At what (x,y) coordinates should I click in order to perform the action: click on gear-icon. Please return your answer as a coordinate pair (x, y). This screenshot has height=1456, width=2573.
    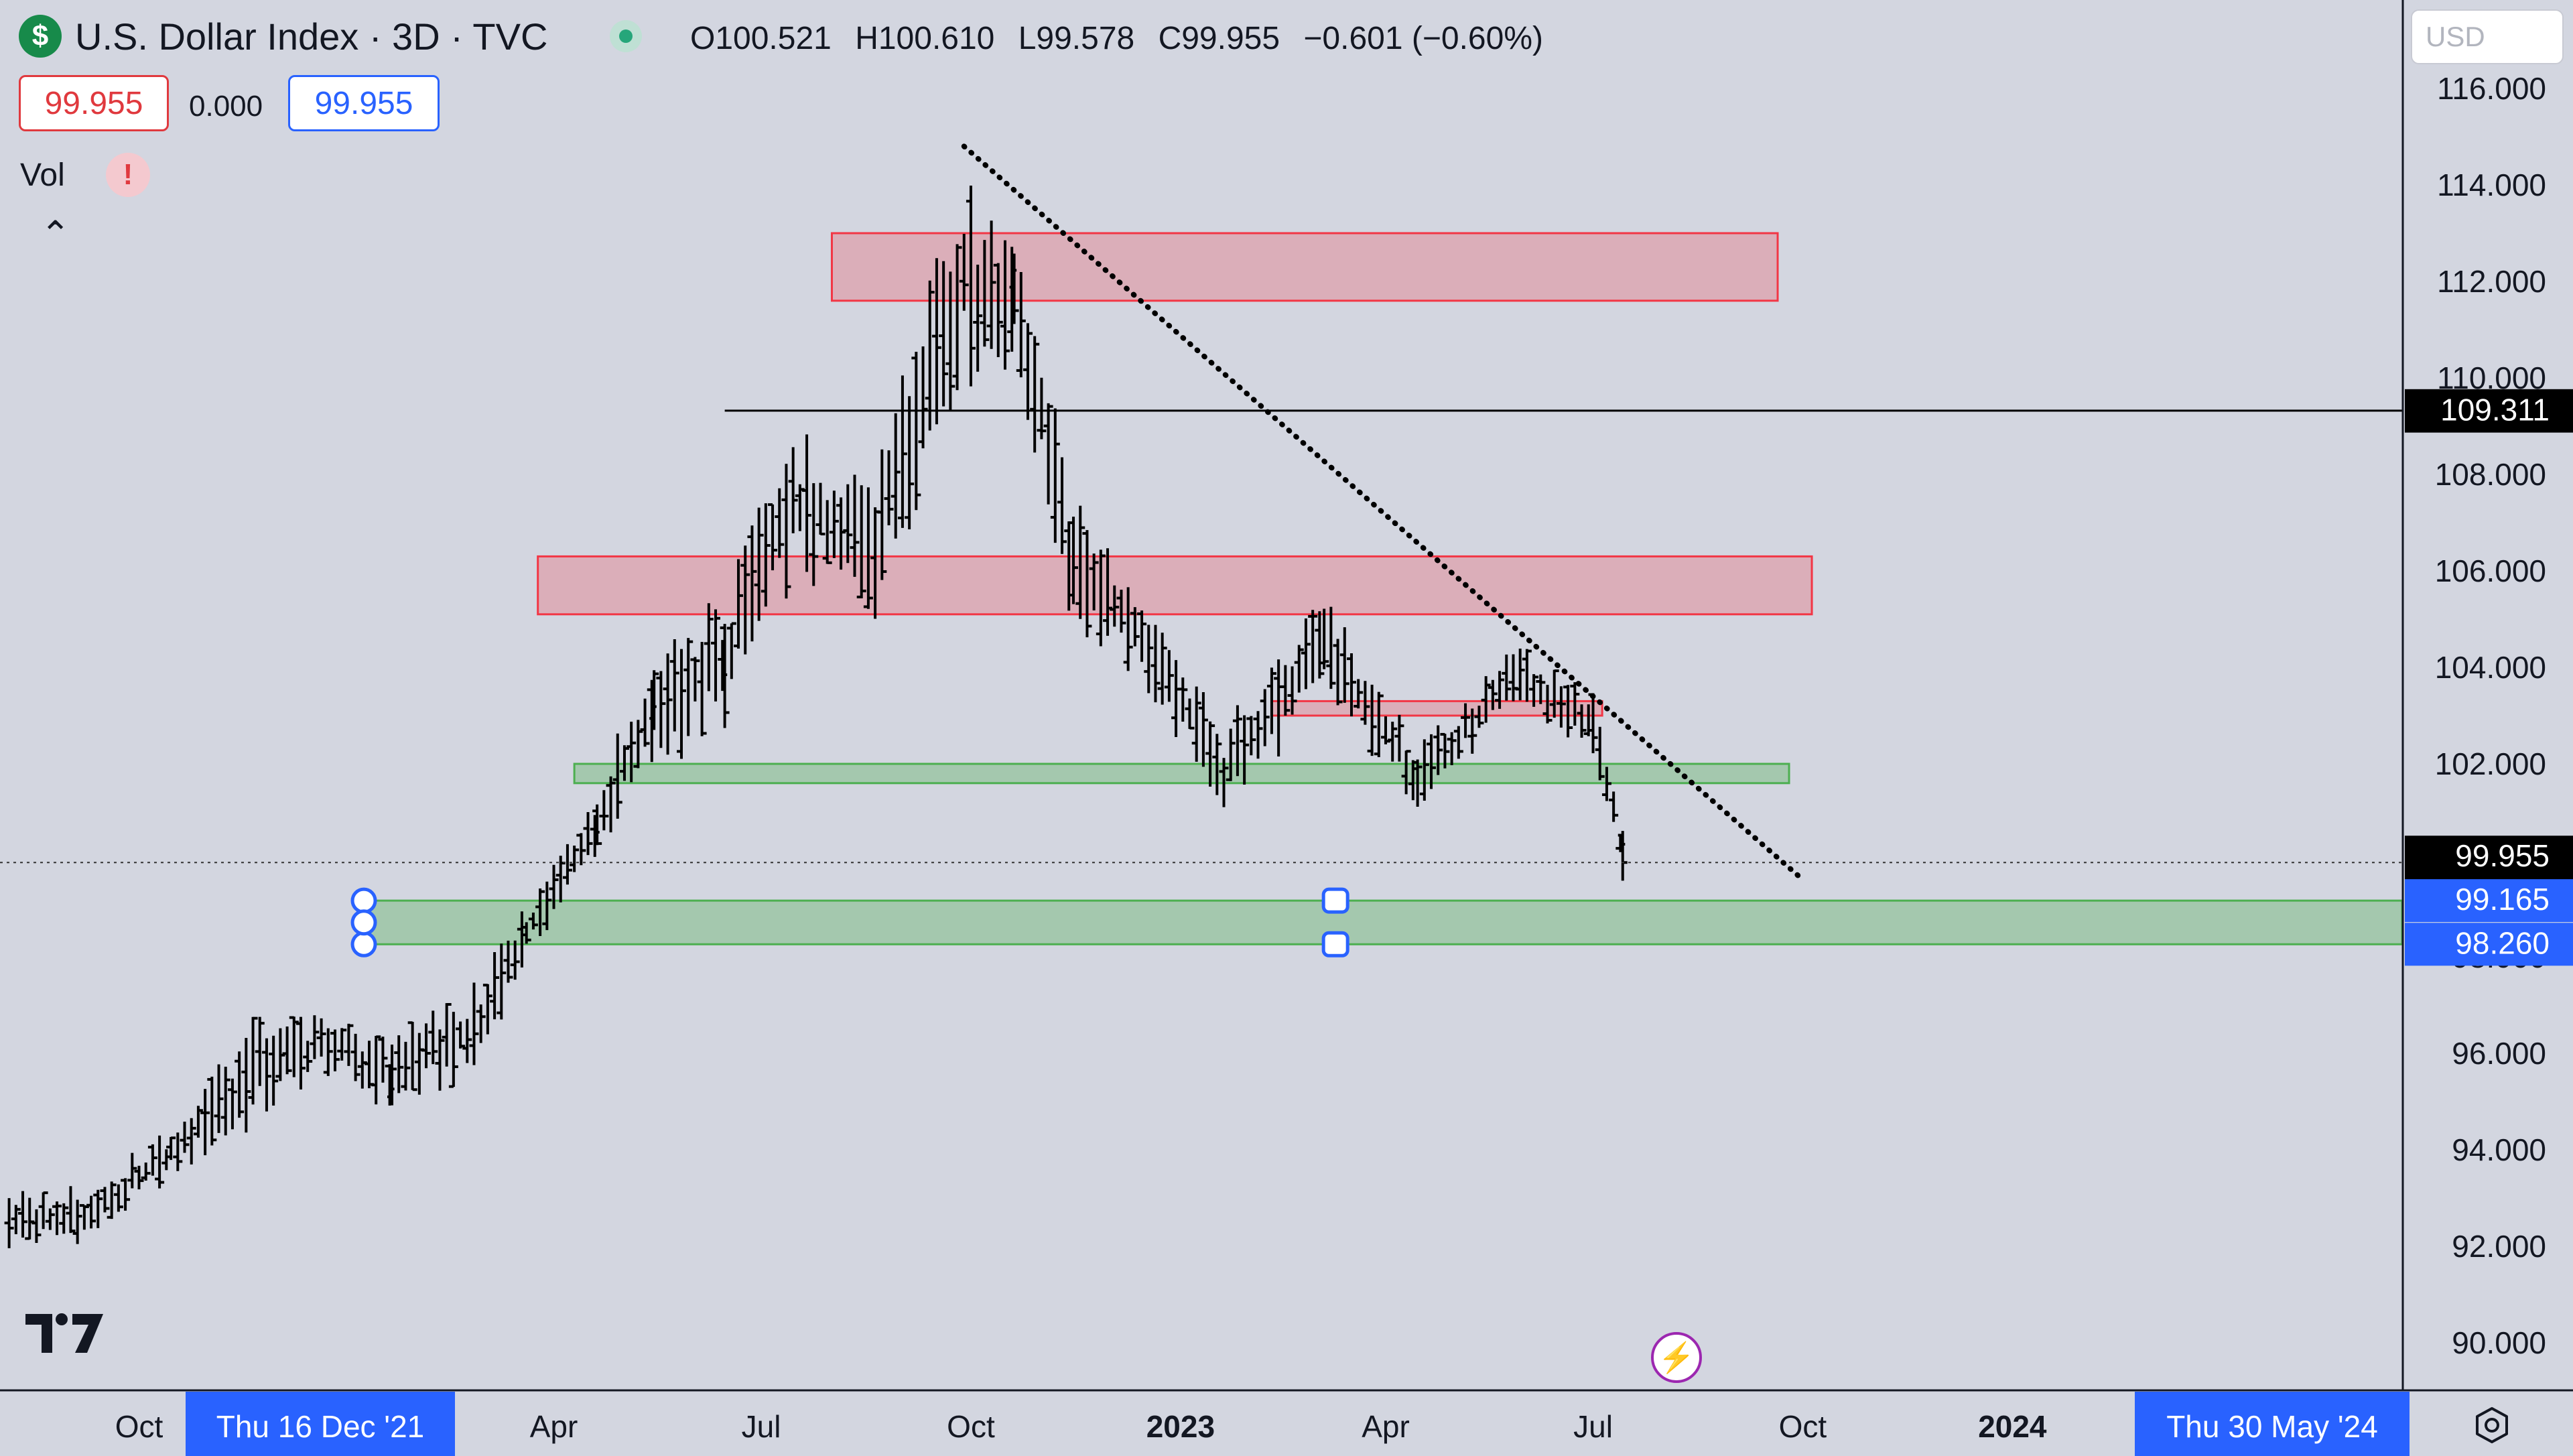
    Looking at the image, I should click on (2491, 1425).